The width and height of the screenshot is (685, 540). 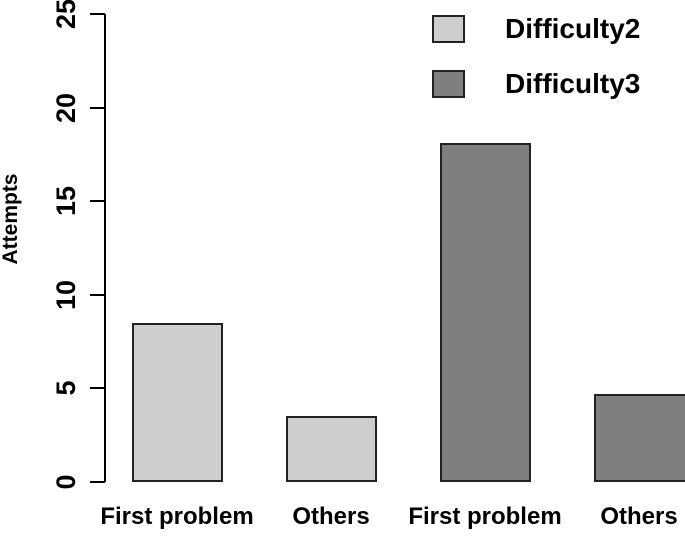 What do you see at coordinates (485, 516) in the screenshot?
I see `x-axis-label-difficulty3-first-problem: First problem` at bounding box center [485, 516].